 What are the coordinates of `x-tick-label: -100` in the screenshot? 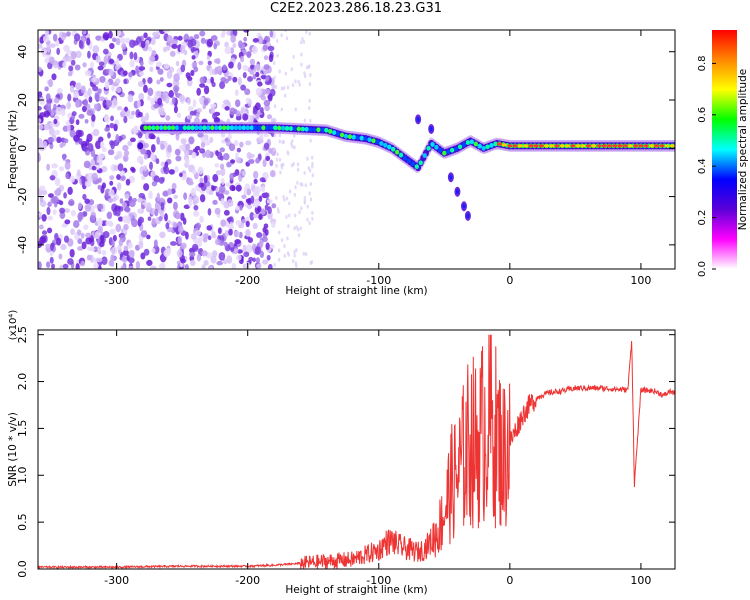 It's located at (378, 280).